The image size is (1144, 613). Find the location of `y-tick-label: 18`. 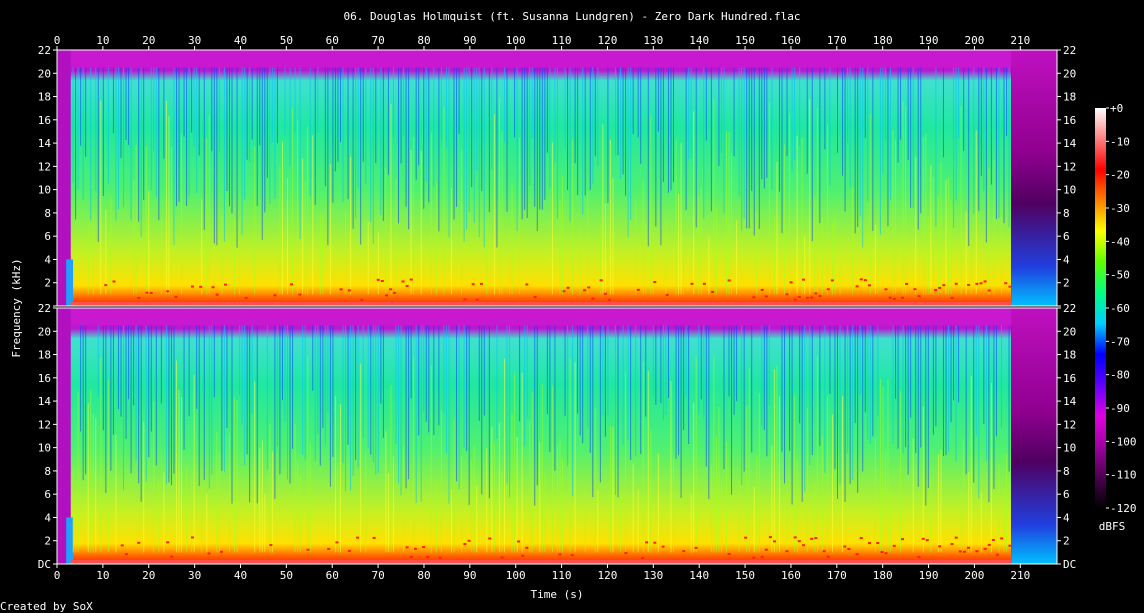

y-tick-label: 18 is located at coordinates (44, 97).